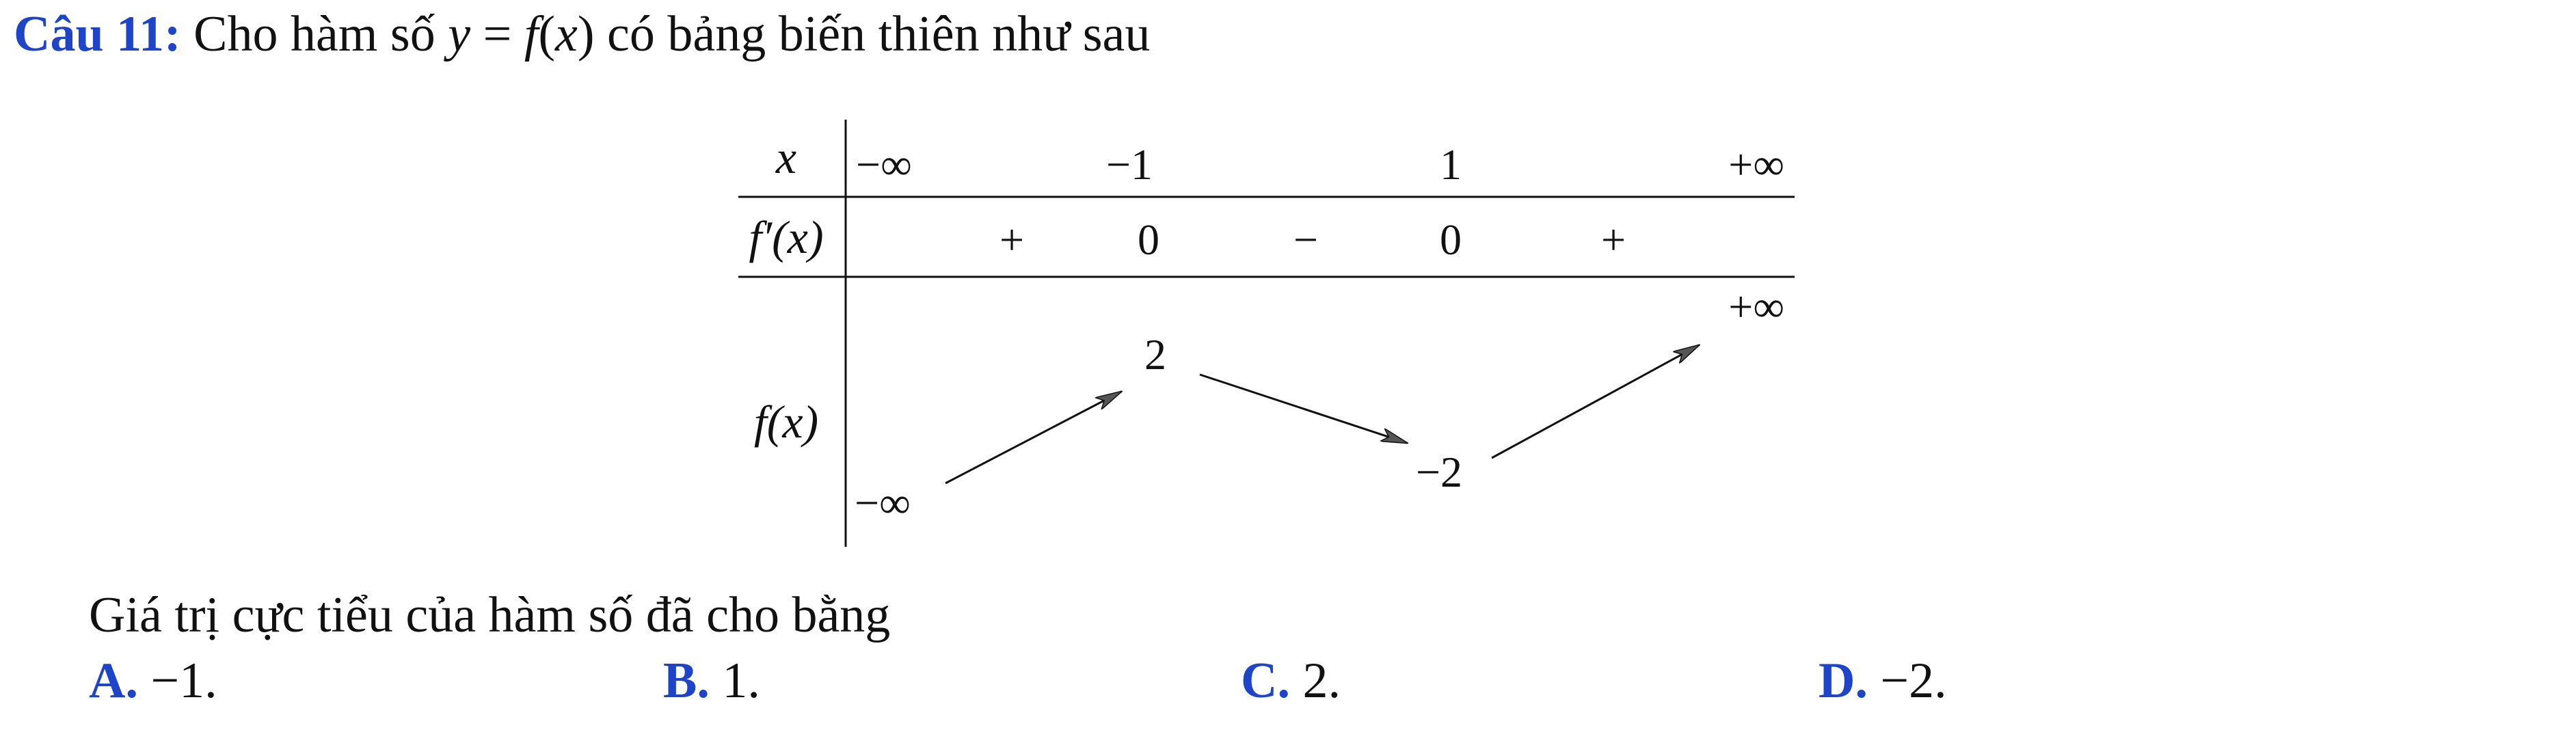  What do you see at coordinates (785, 157) in the screenshot?
I see `row-label-x: x` at bounding box center [785, 157].